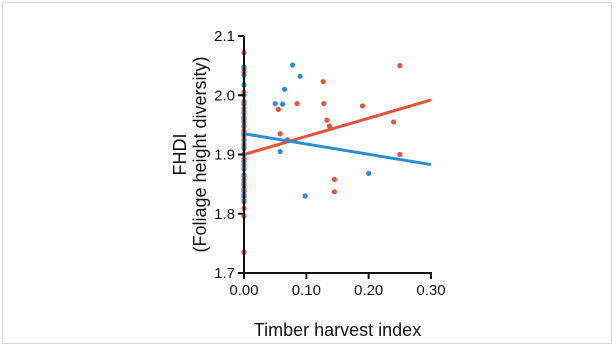  Describe the element at coordinates (306, 290) in the screenshot. I see `x-tick-label: 0.10` at that location.